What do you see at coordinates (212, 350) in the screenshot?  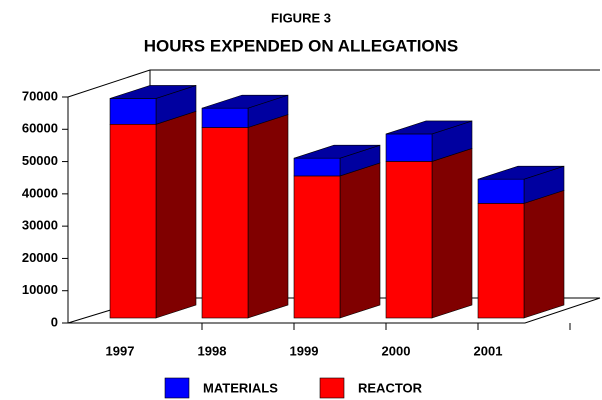 I see `x-tick-label: 1998` at bounding box center [212, 350].